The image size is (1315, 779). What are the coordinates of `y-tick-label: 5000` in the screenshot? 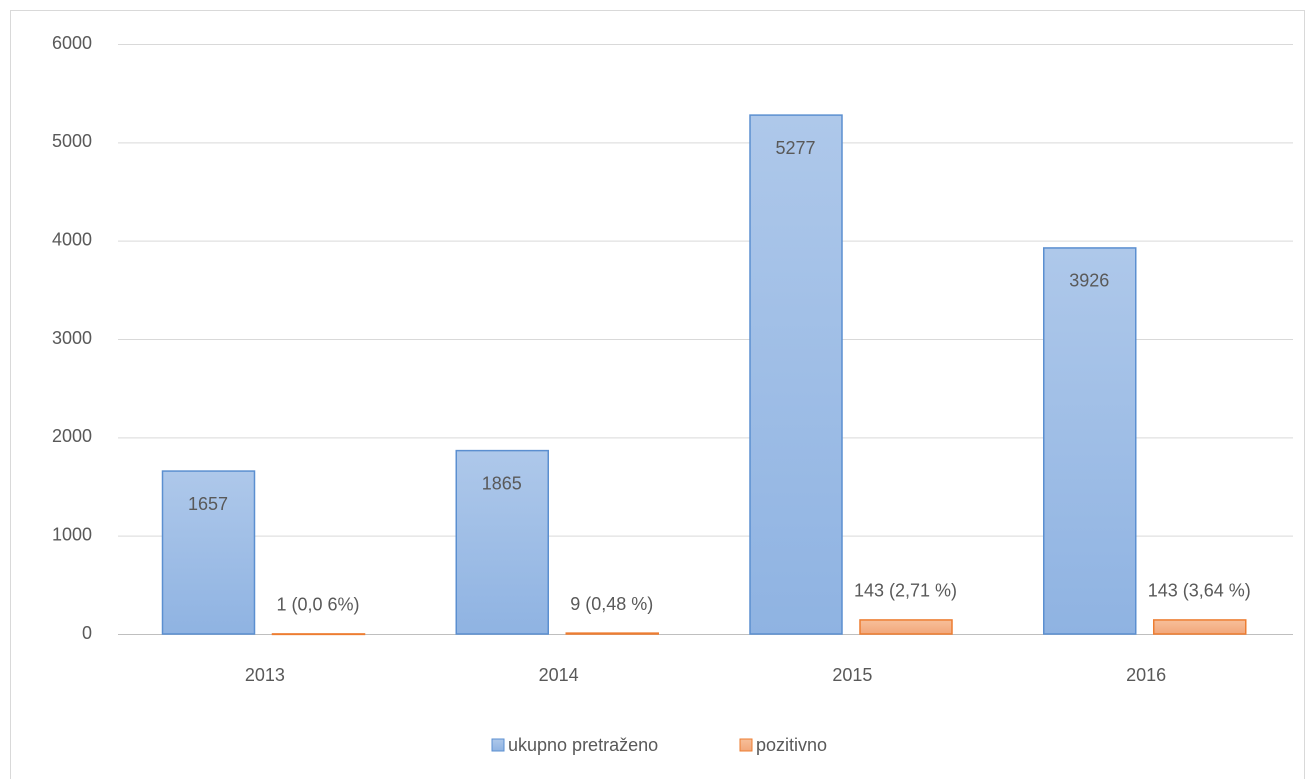 It's located at (72, 141).